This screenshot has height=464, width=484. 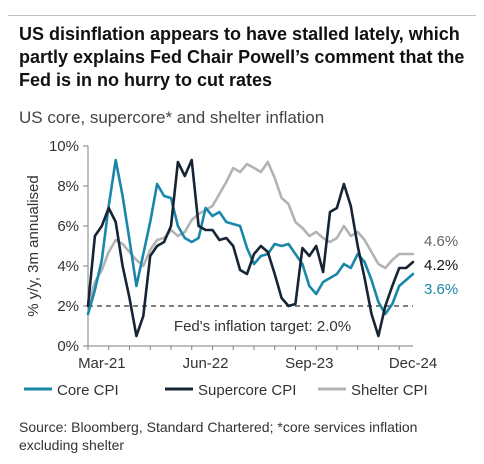 I want to click on x-tick-label: Jun-22, so click(x=206, y=363).